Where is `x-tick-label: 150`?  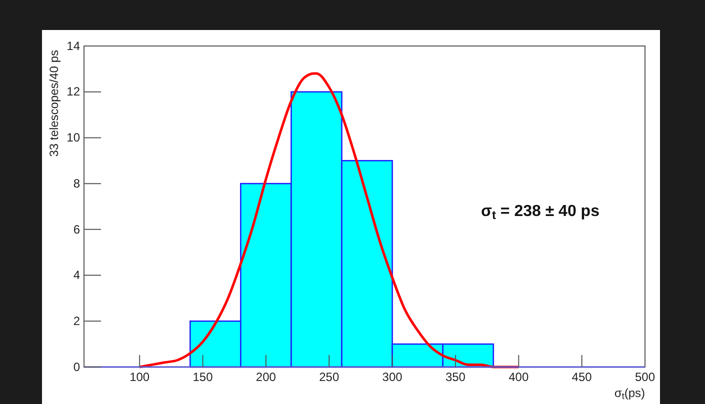
x-tick-label: 150 is located at coordinates (203, 377).